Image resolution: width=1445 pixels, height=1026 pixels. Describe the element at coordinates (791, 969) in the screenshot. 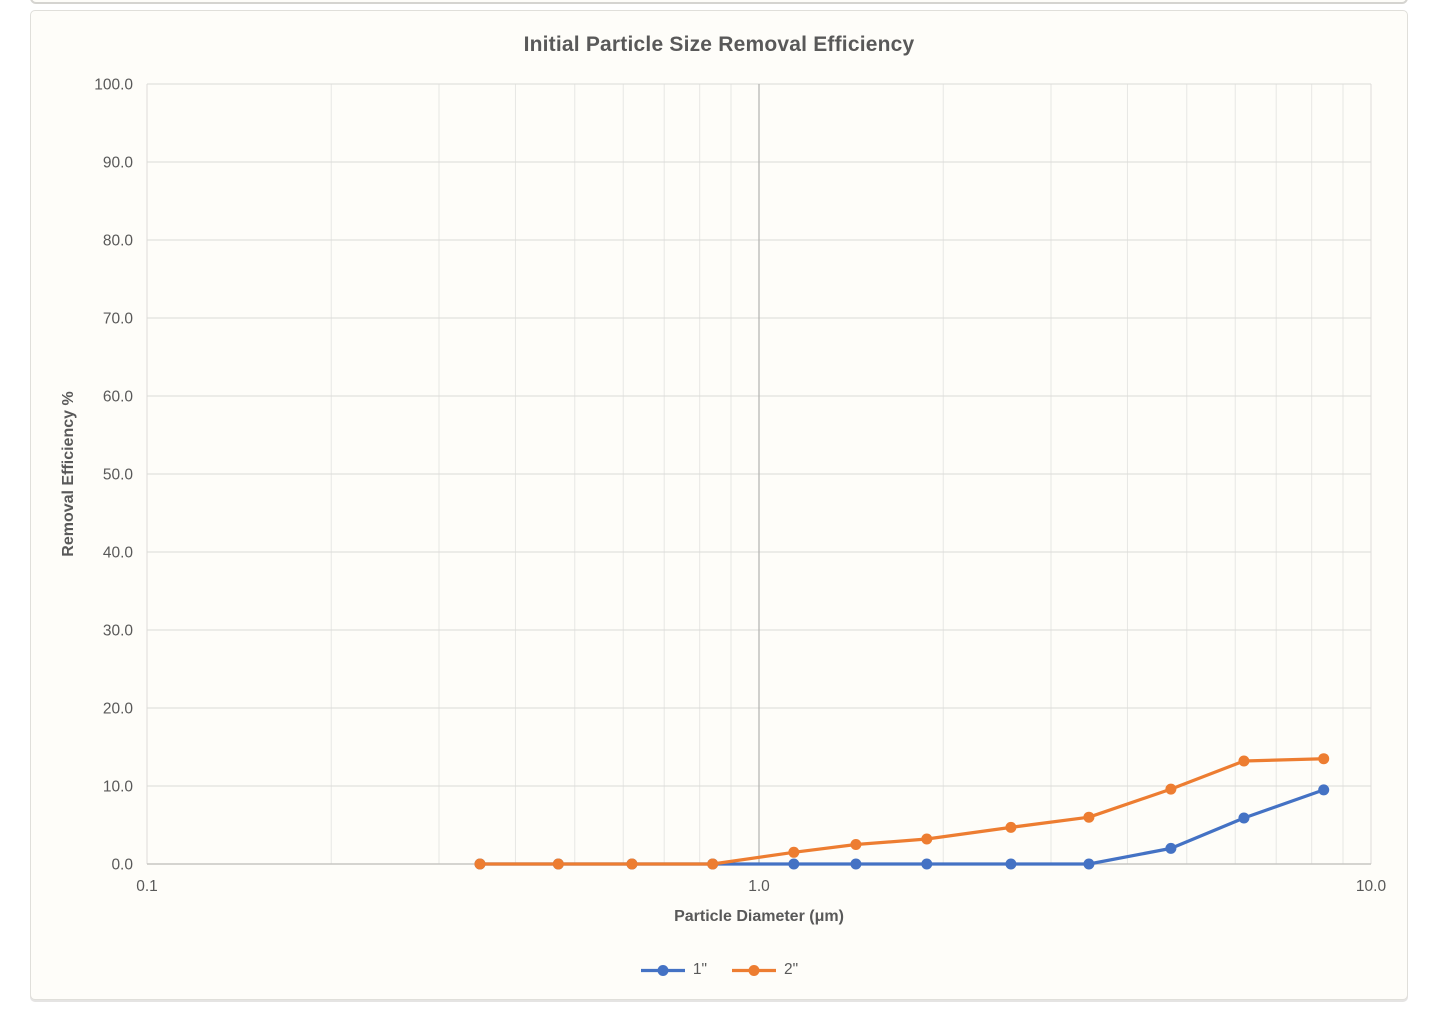

I see `legend-label-2-inch: 2"` at that location.